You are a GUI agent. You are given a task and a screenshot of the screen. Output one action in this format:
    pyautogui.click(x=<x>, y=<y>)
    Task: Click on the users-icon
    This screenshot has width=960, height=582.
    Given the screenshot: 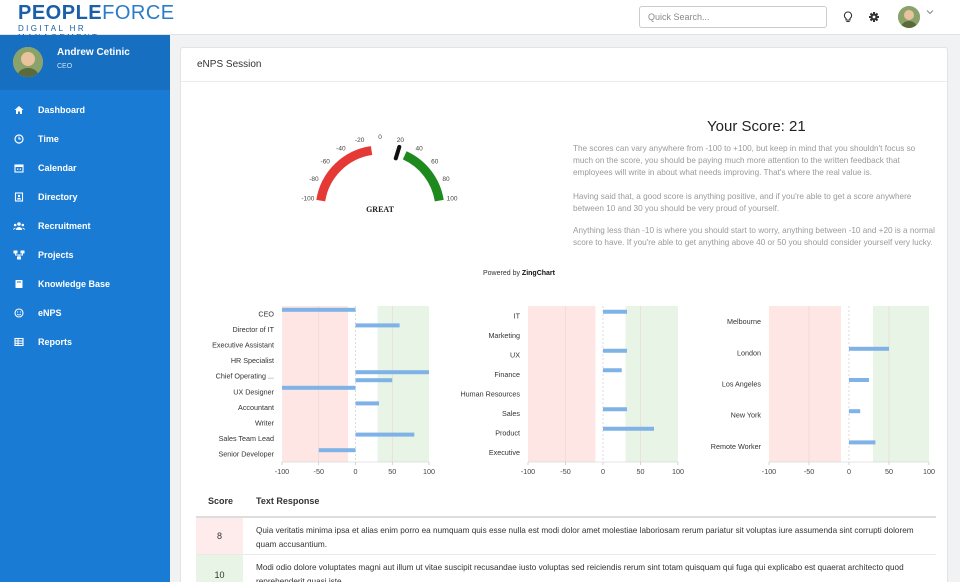 What is the action you would take?
    pyautogui.click(x=19, y=226)
    